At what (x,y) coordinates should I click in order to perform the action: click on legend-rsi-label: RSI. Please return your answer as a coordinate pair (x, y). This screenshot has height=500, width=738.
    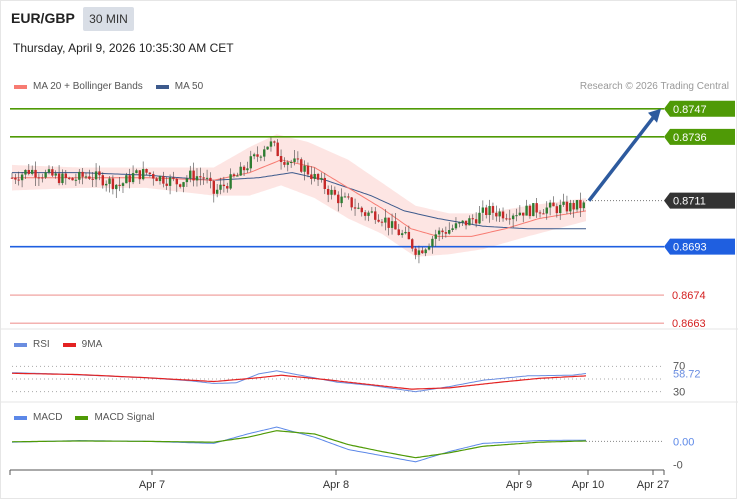
    Looking at the image, I should click on (41, 344).